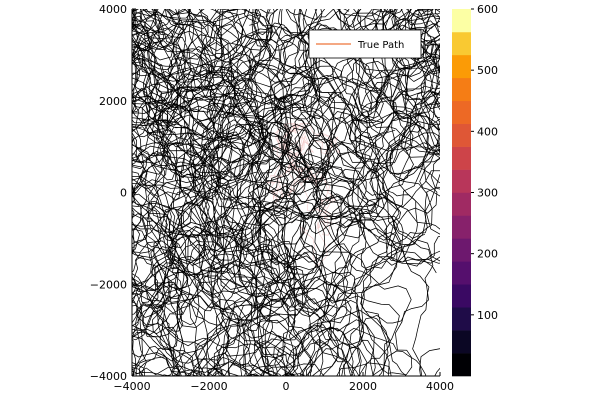  Describe the element at coordinates (286, 386) in the screenshot. I see `x-tick-label: 0` at that location.